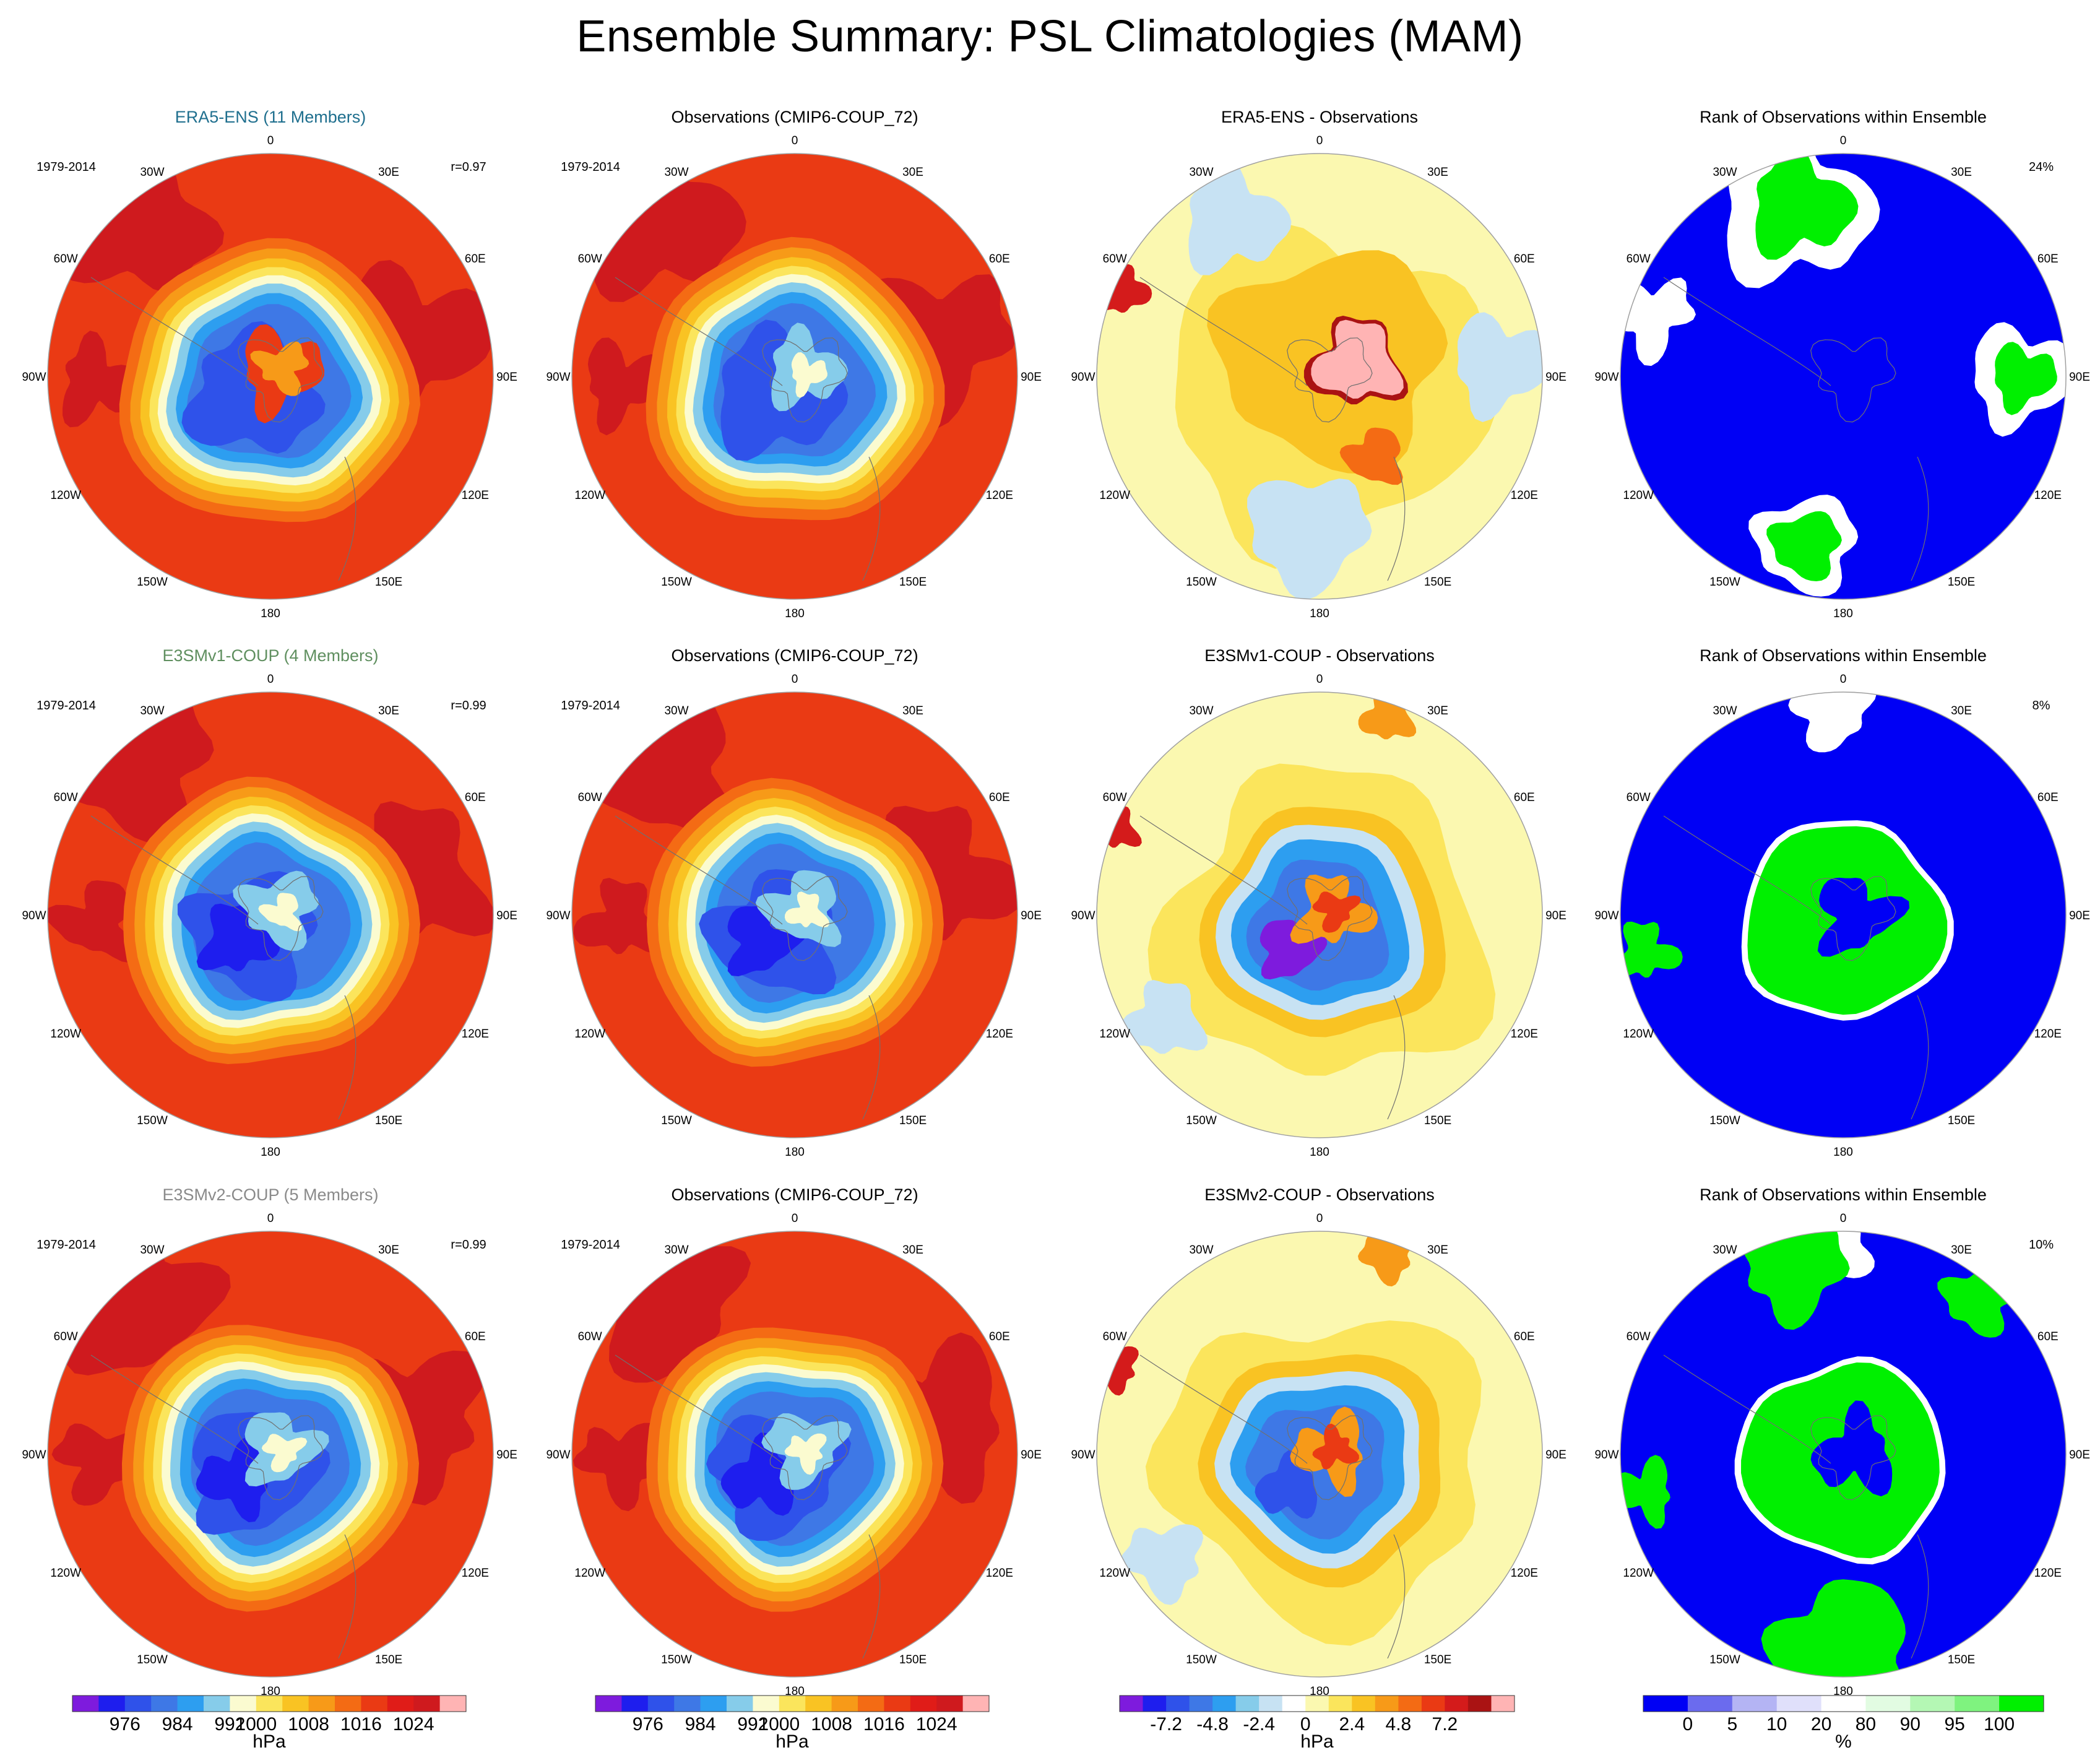  Describe the element at coordinates (936, 1724) in the screenshot. I see `colorbar-tick-label: 1024` at that location.